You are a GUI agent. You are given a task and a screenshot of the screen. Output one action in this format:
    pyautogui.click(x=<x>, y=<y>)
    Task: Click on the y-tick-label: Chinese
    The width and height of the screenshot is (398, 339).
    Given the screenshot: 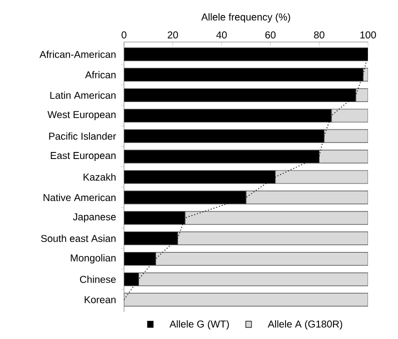 What is the action you would take?
    pyautogui.click(x=98, y=279)
    